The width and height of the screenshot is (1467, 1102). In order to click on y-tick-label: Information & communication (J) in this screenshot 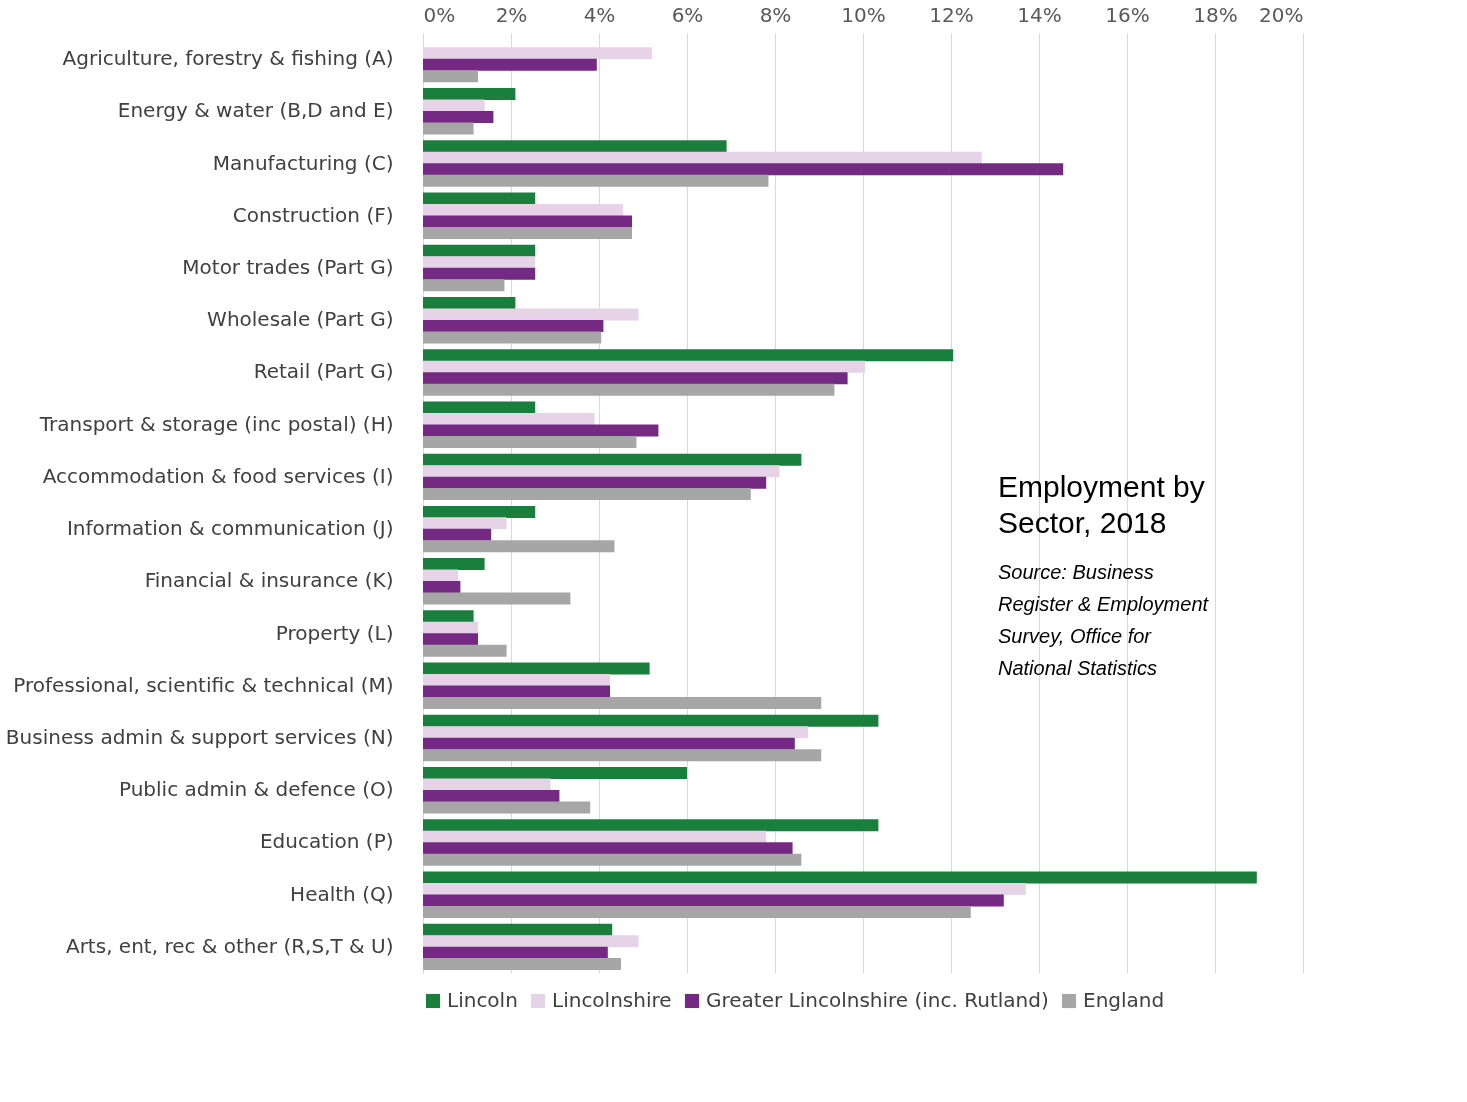, I will do `click(230, 528)`.